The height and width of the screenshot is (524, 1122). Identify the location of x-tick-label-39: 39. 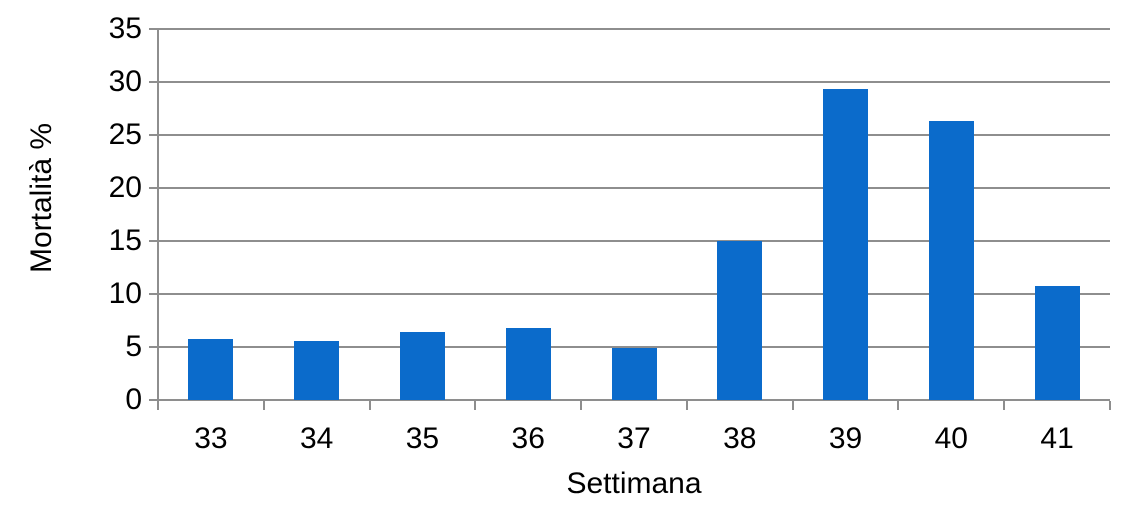
(845, 438).